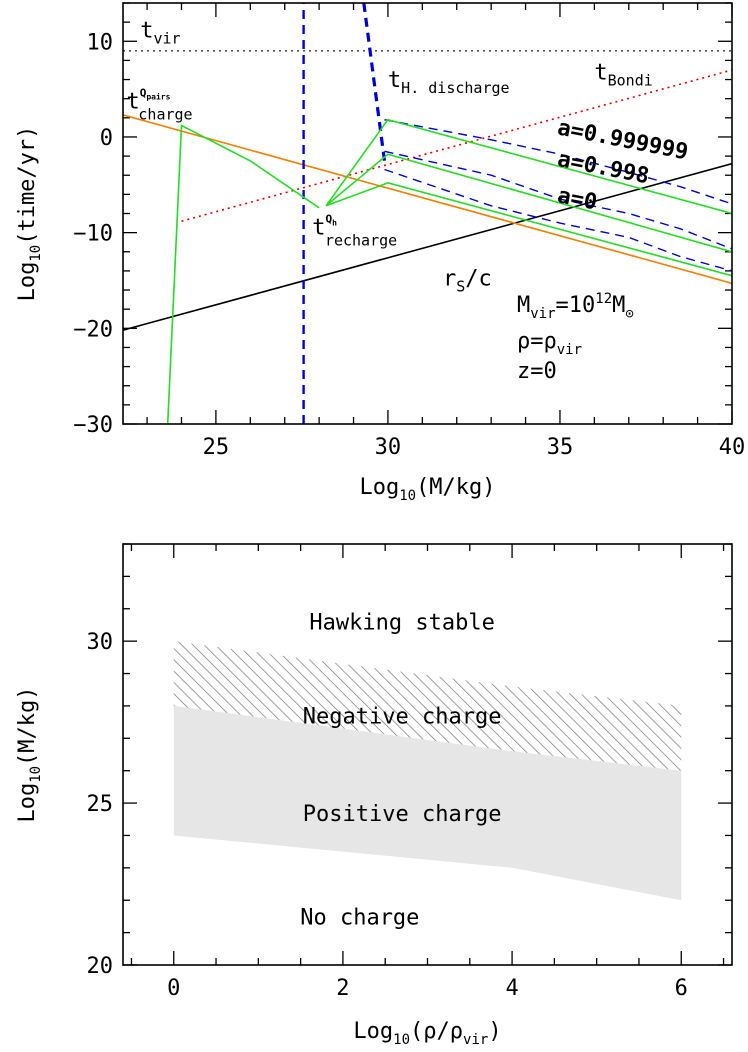 This screenshot has height=1052, width=748. Describe the element at coordinates (106, 138) in the screenshot. I see `y-tick-label: 0` at that location.